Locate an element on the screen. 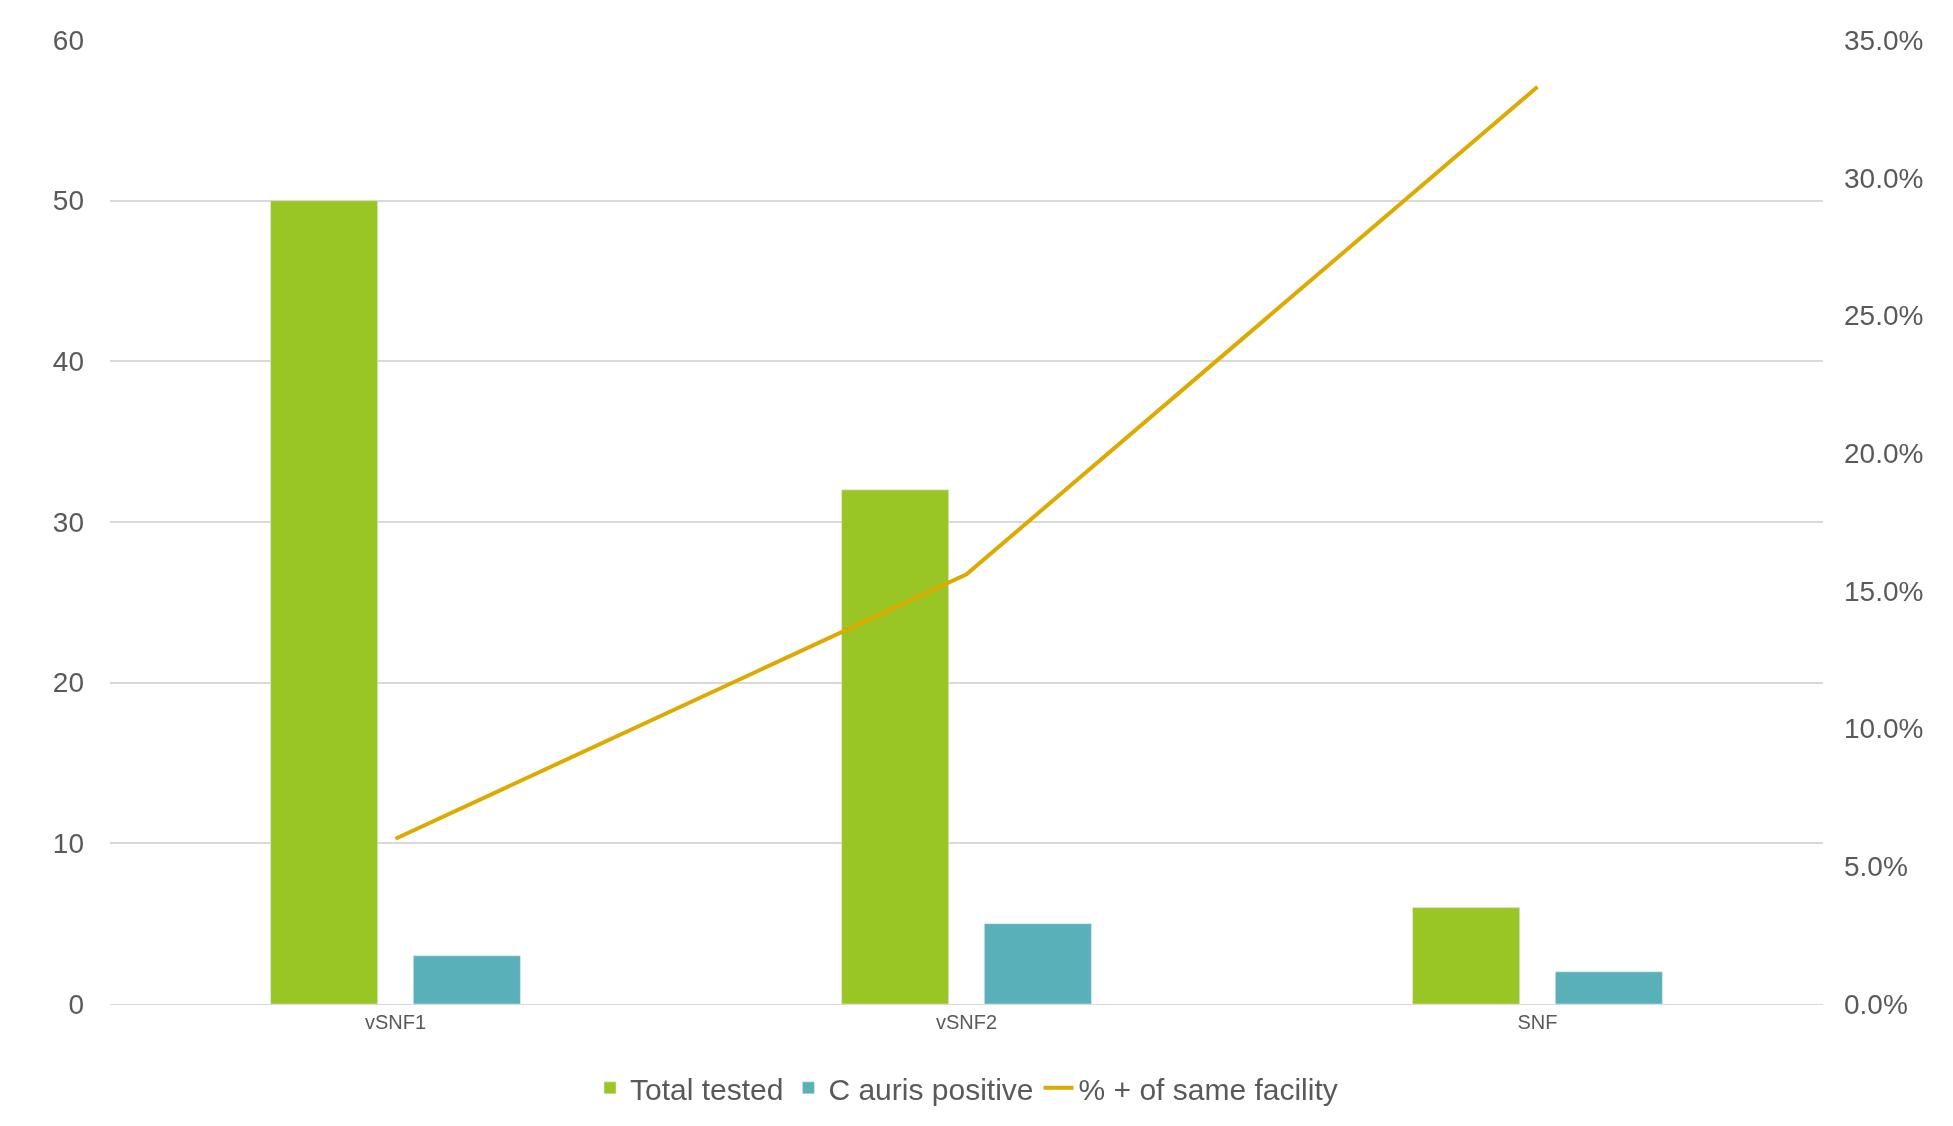 The image size is (1953, 1126). legend-label: Total tested is located at coordinates (707, 1089).